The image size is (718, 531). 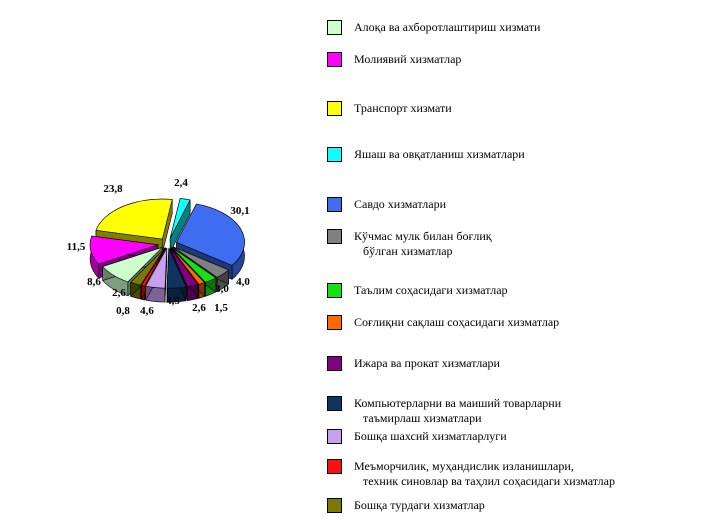 I want to click on legend-label: Бошқа шахсий хизматларлуги, so click(x=430, y=436).